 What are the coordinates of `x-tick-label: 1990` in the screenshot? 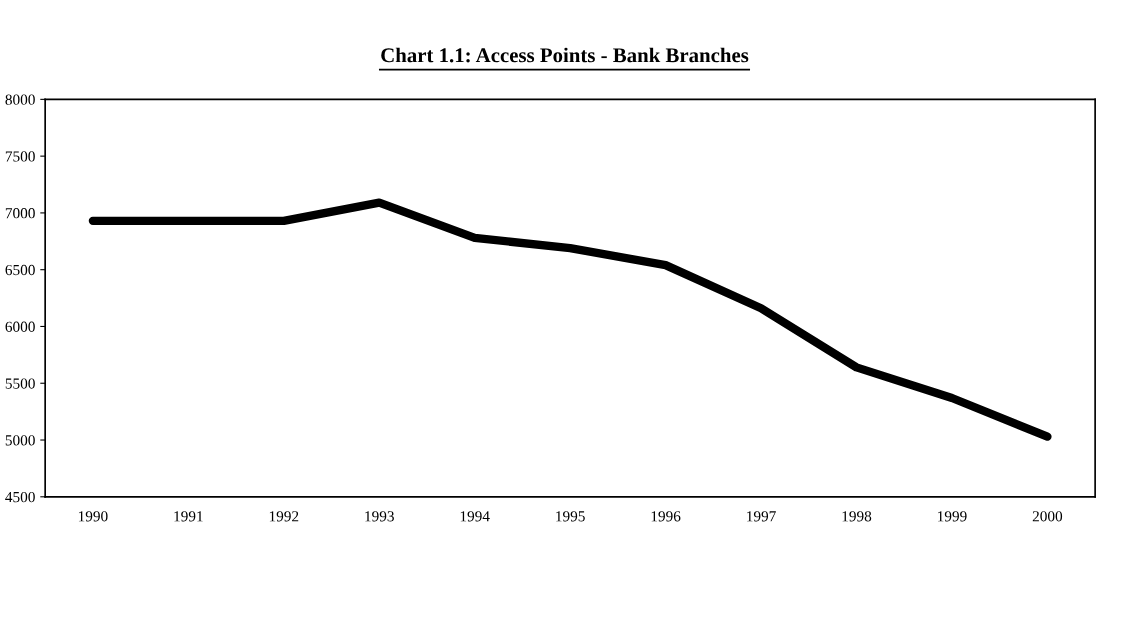 It's located at (93, 516).